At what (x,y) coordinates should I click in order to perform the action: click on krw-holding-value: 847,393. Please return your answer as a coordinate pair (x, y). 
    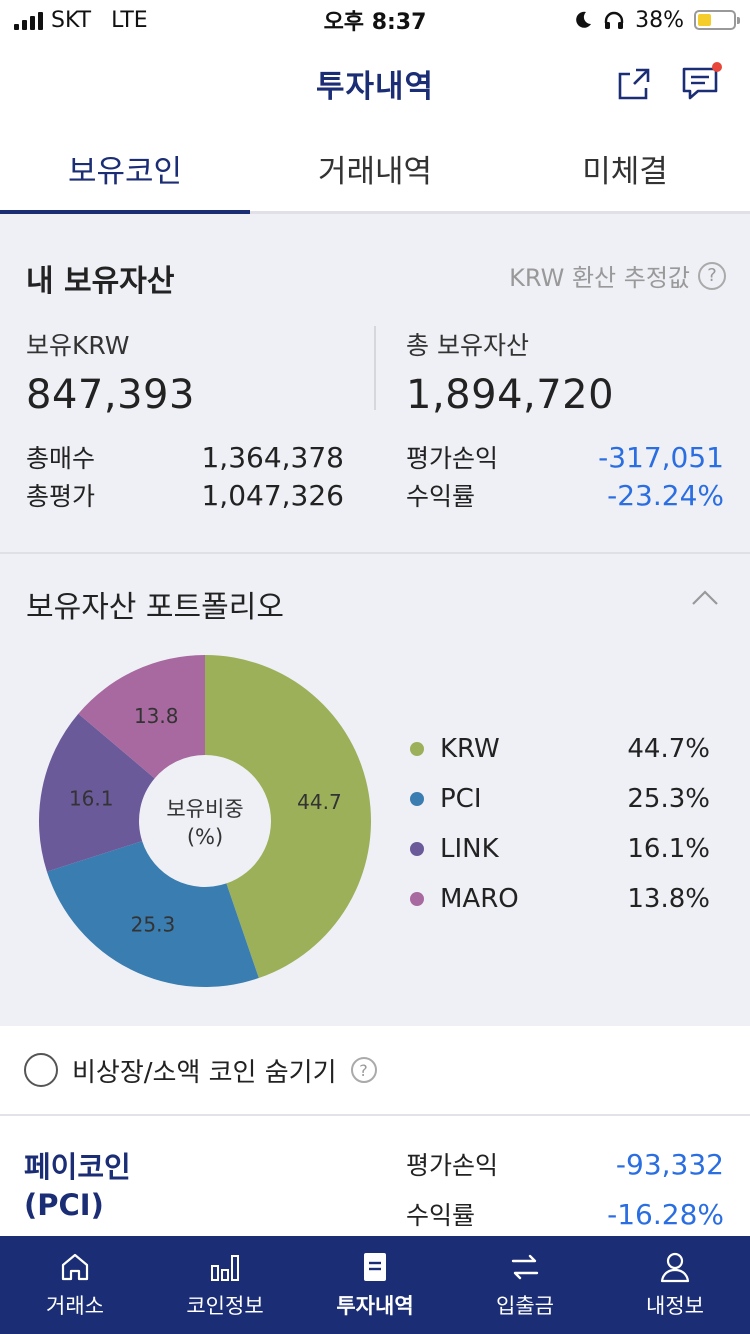
    Looking at the image, I should click on (110, 395).